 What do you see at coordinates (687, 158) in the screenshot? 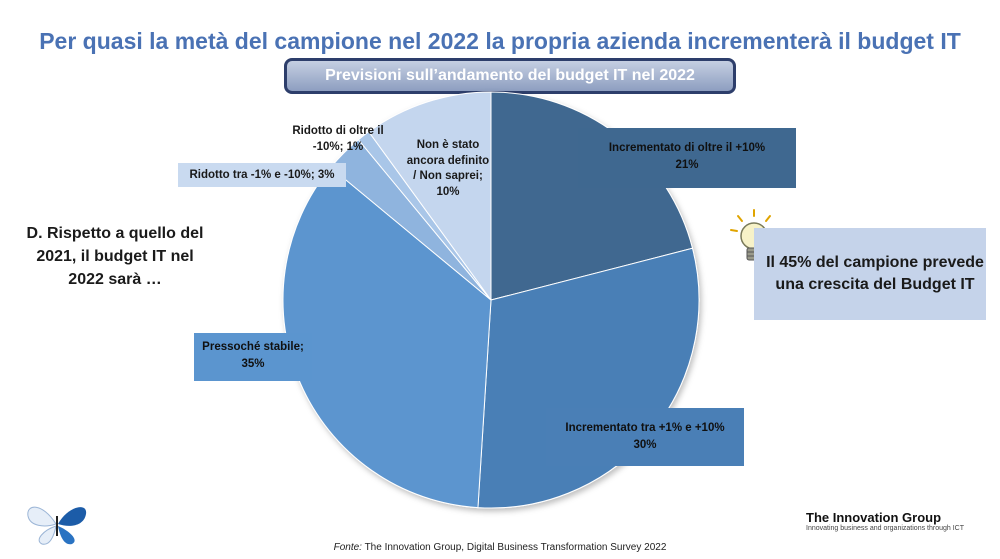
I see `slice-label-incremento-oltre-10: Incrementato di oltre il +10% 21%` at bounding box center [687, 158].